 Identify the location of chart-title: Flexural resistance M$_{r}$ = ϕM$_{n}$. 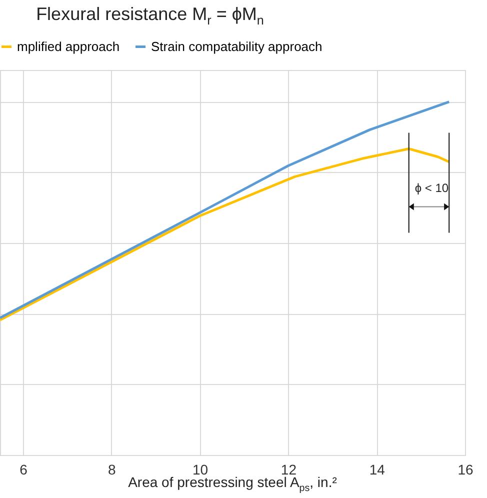
(150, 16).